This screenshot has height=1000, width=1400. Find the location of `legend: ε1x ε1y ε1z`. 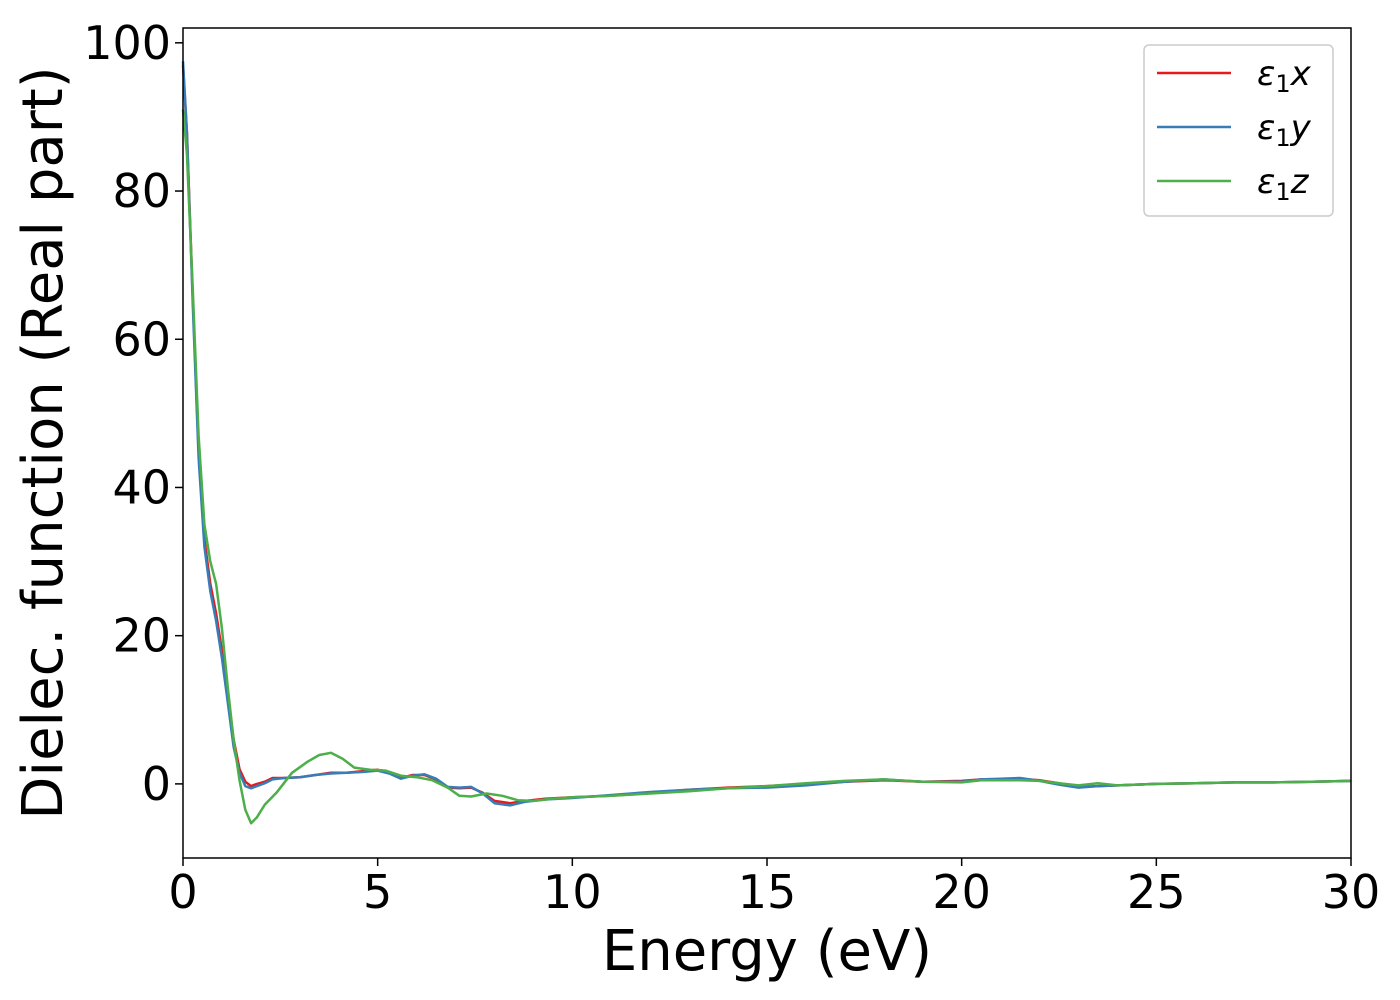

legend: ε1x ε1y ε1z is located at coordinates (1238, 130).